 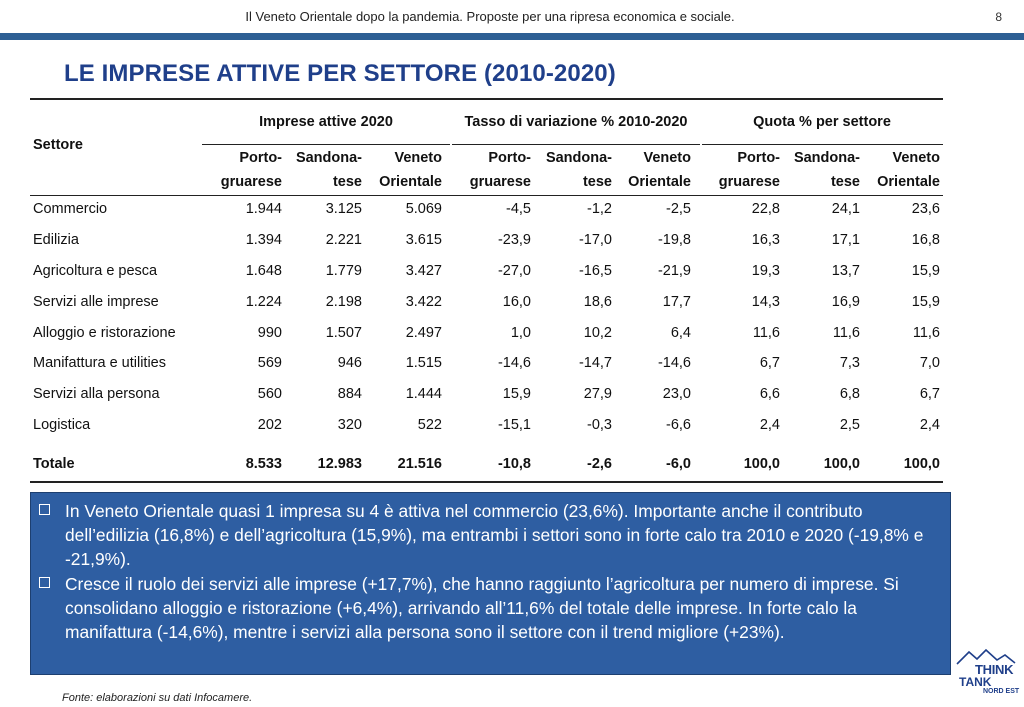 I want to click on table-cell: 1.944, so click(x=263, y=209).